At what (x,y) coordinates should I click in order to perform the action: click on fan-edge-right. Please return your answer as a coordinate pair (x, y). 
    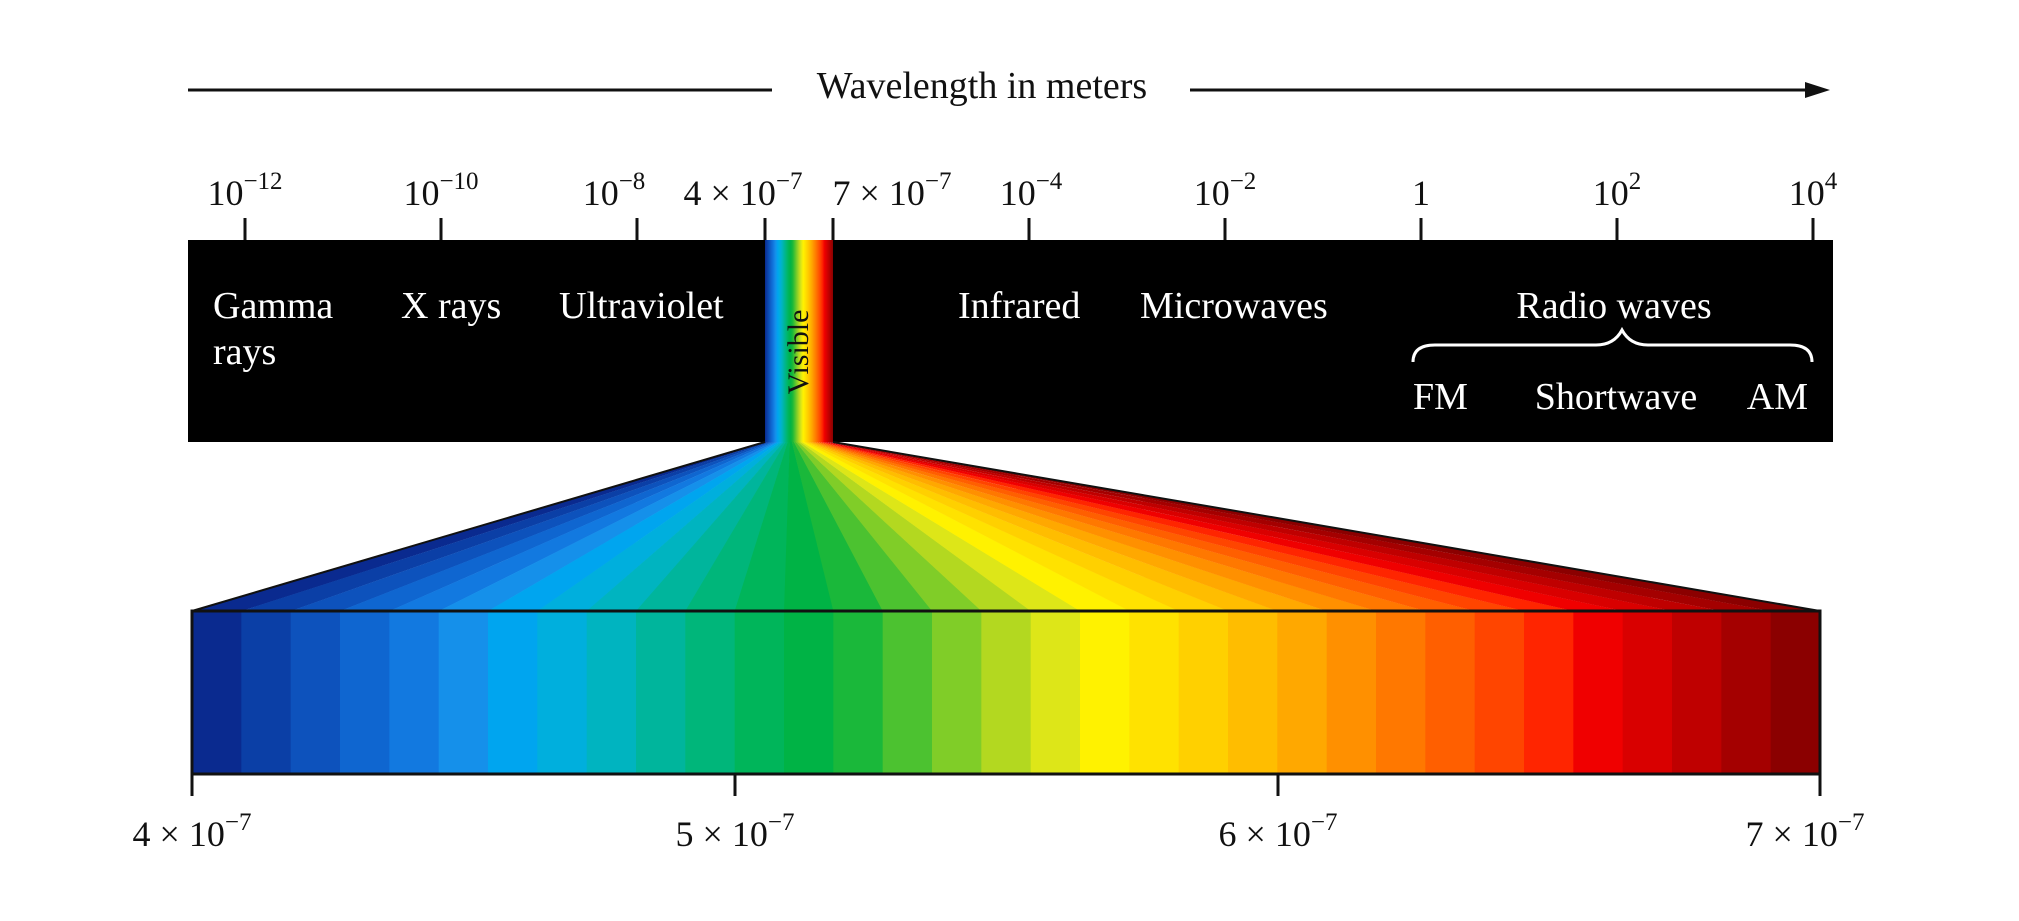
    Looking at the image, I should click on (1326, 526).